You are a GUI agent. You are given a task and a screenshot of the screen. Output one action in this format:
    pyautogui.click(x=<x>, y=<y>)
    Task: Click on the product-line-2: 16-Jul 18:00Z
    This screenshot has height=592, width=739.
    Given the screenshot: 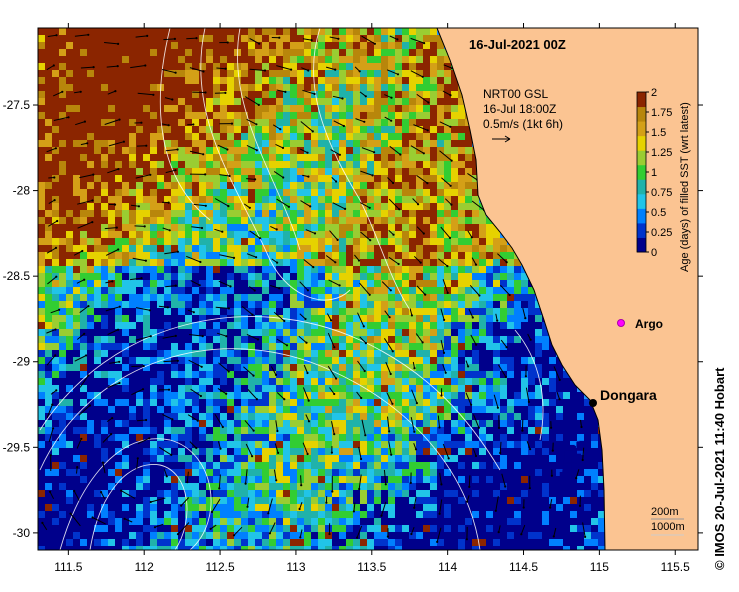 What is the action you would take?
    pyautogui.click(x=519, y=109)
    